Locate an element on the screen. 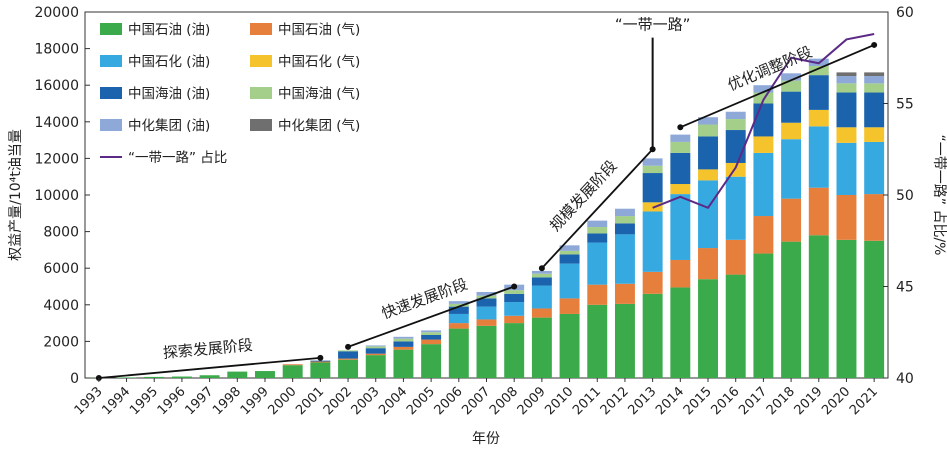 This screenshot has width=947, height=455. bar-segment-2008-s1 is located at coordinates (514, 319).